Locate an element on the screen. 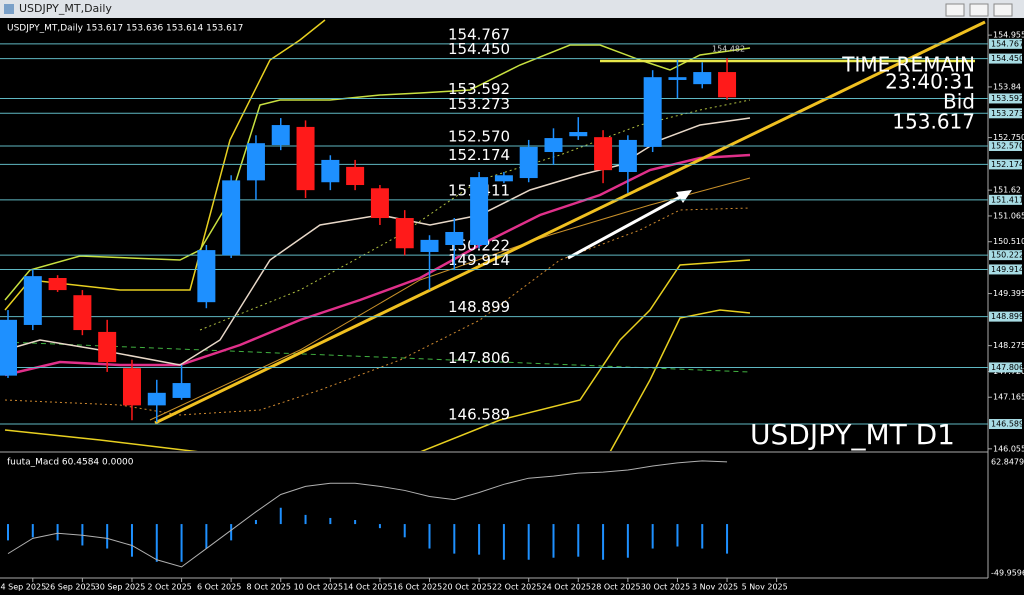  window-title: USDJPY_MT,Daily is located at coordinates (65, 8).